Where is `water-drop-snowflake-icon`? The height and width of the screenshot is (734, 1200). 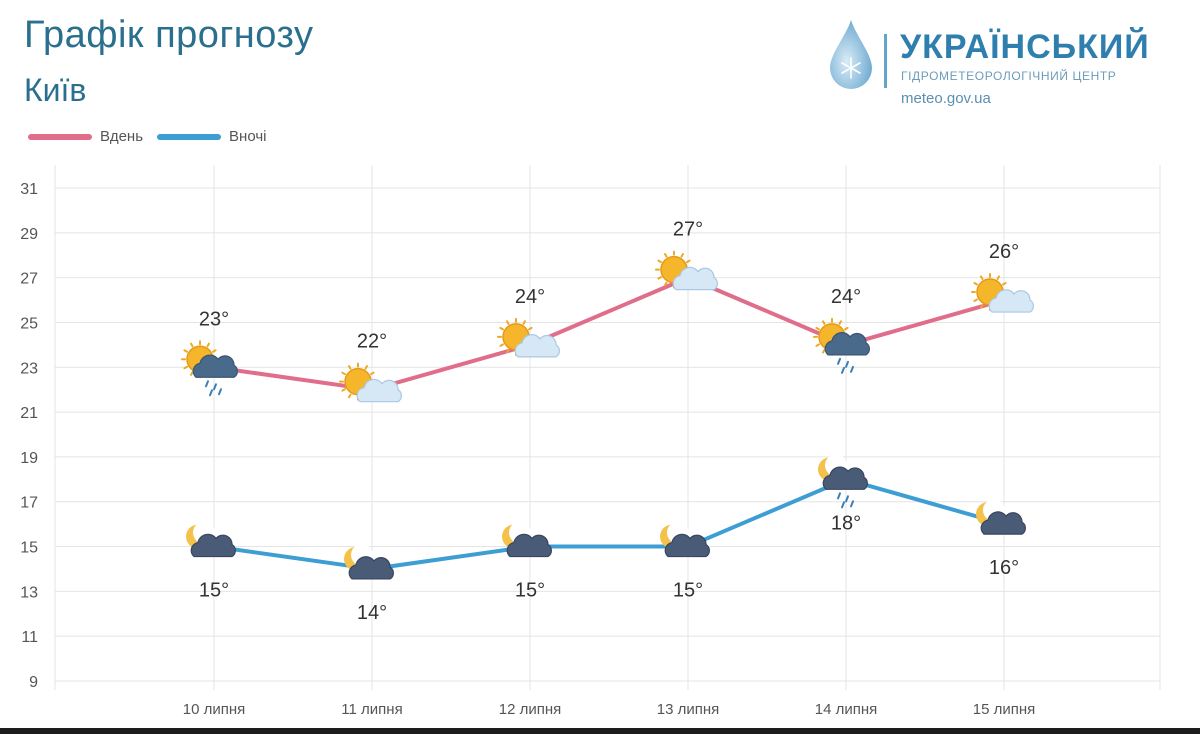 water-drop-snowflake-icon is located at coordinates (851, 54).